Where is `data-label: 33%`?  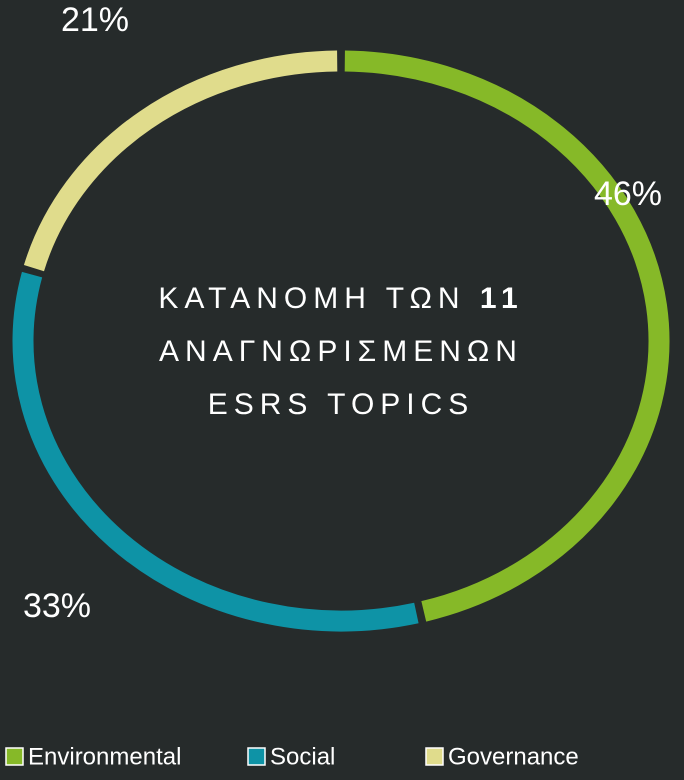
data-label: 33% is located at coordinates (57, 606).